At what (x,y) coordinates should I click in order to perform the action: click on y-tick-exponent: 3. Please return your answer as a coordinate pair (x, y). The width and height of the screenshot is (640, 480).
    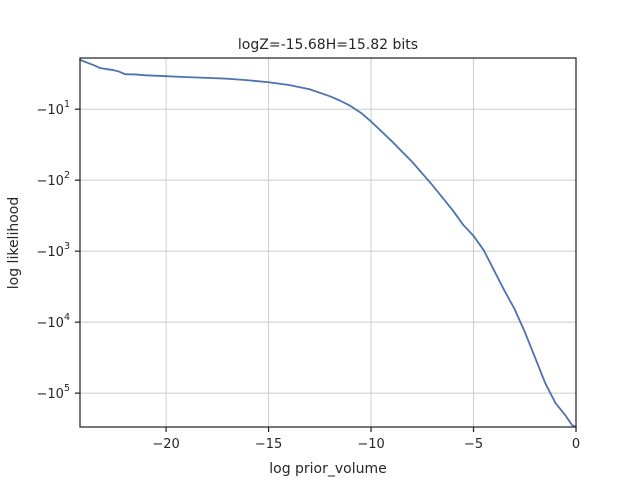
    Looking at the image, I should click on (67, 246).